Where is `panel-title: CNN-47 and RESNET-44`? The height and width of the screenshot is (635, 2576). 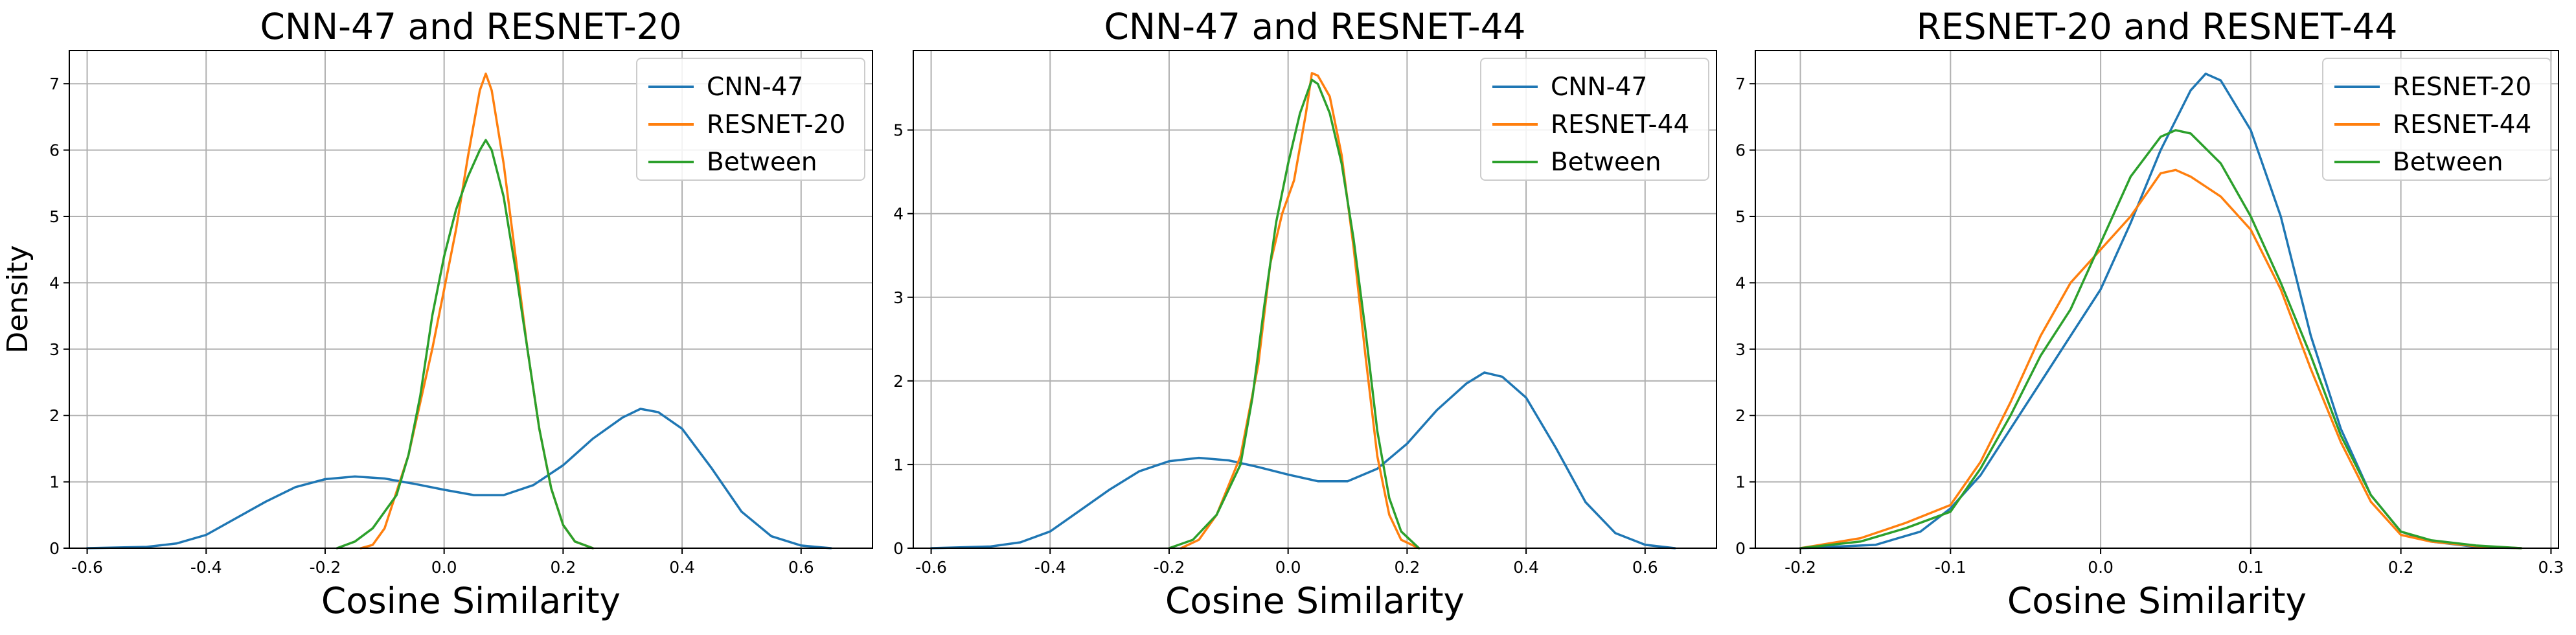
panel-title: CNN-47 and RESNET-44 is located at coordinates (1315, 26).